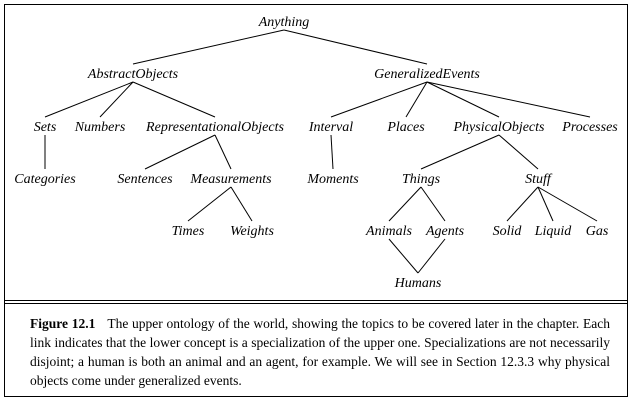  Describe the element at coordinates (332, 179) in the screenshot. I see `node-moments: Moments` at that location.